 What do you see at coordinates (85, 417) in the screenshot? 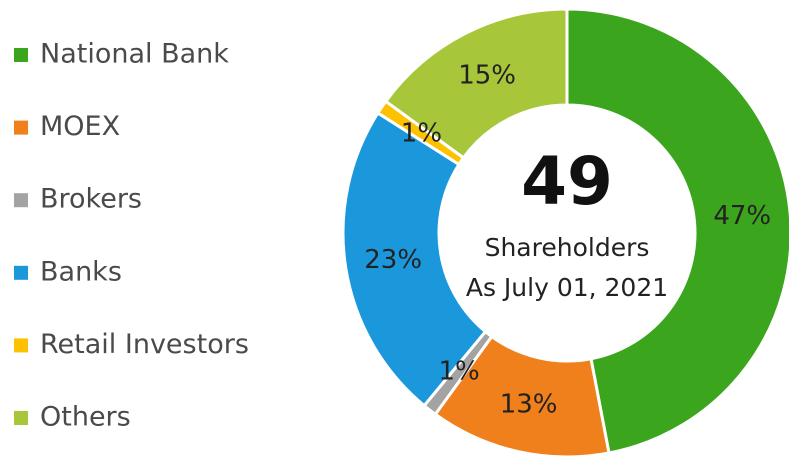
I see `legend-label: Others` at bounding box center [85, 417].